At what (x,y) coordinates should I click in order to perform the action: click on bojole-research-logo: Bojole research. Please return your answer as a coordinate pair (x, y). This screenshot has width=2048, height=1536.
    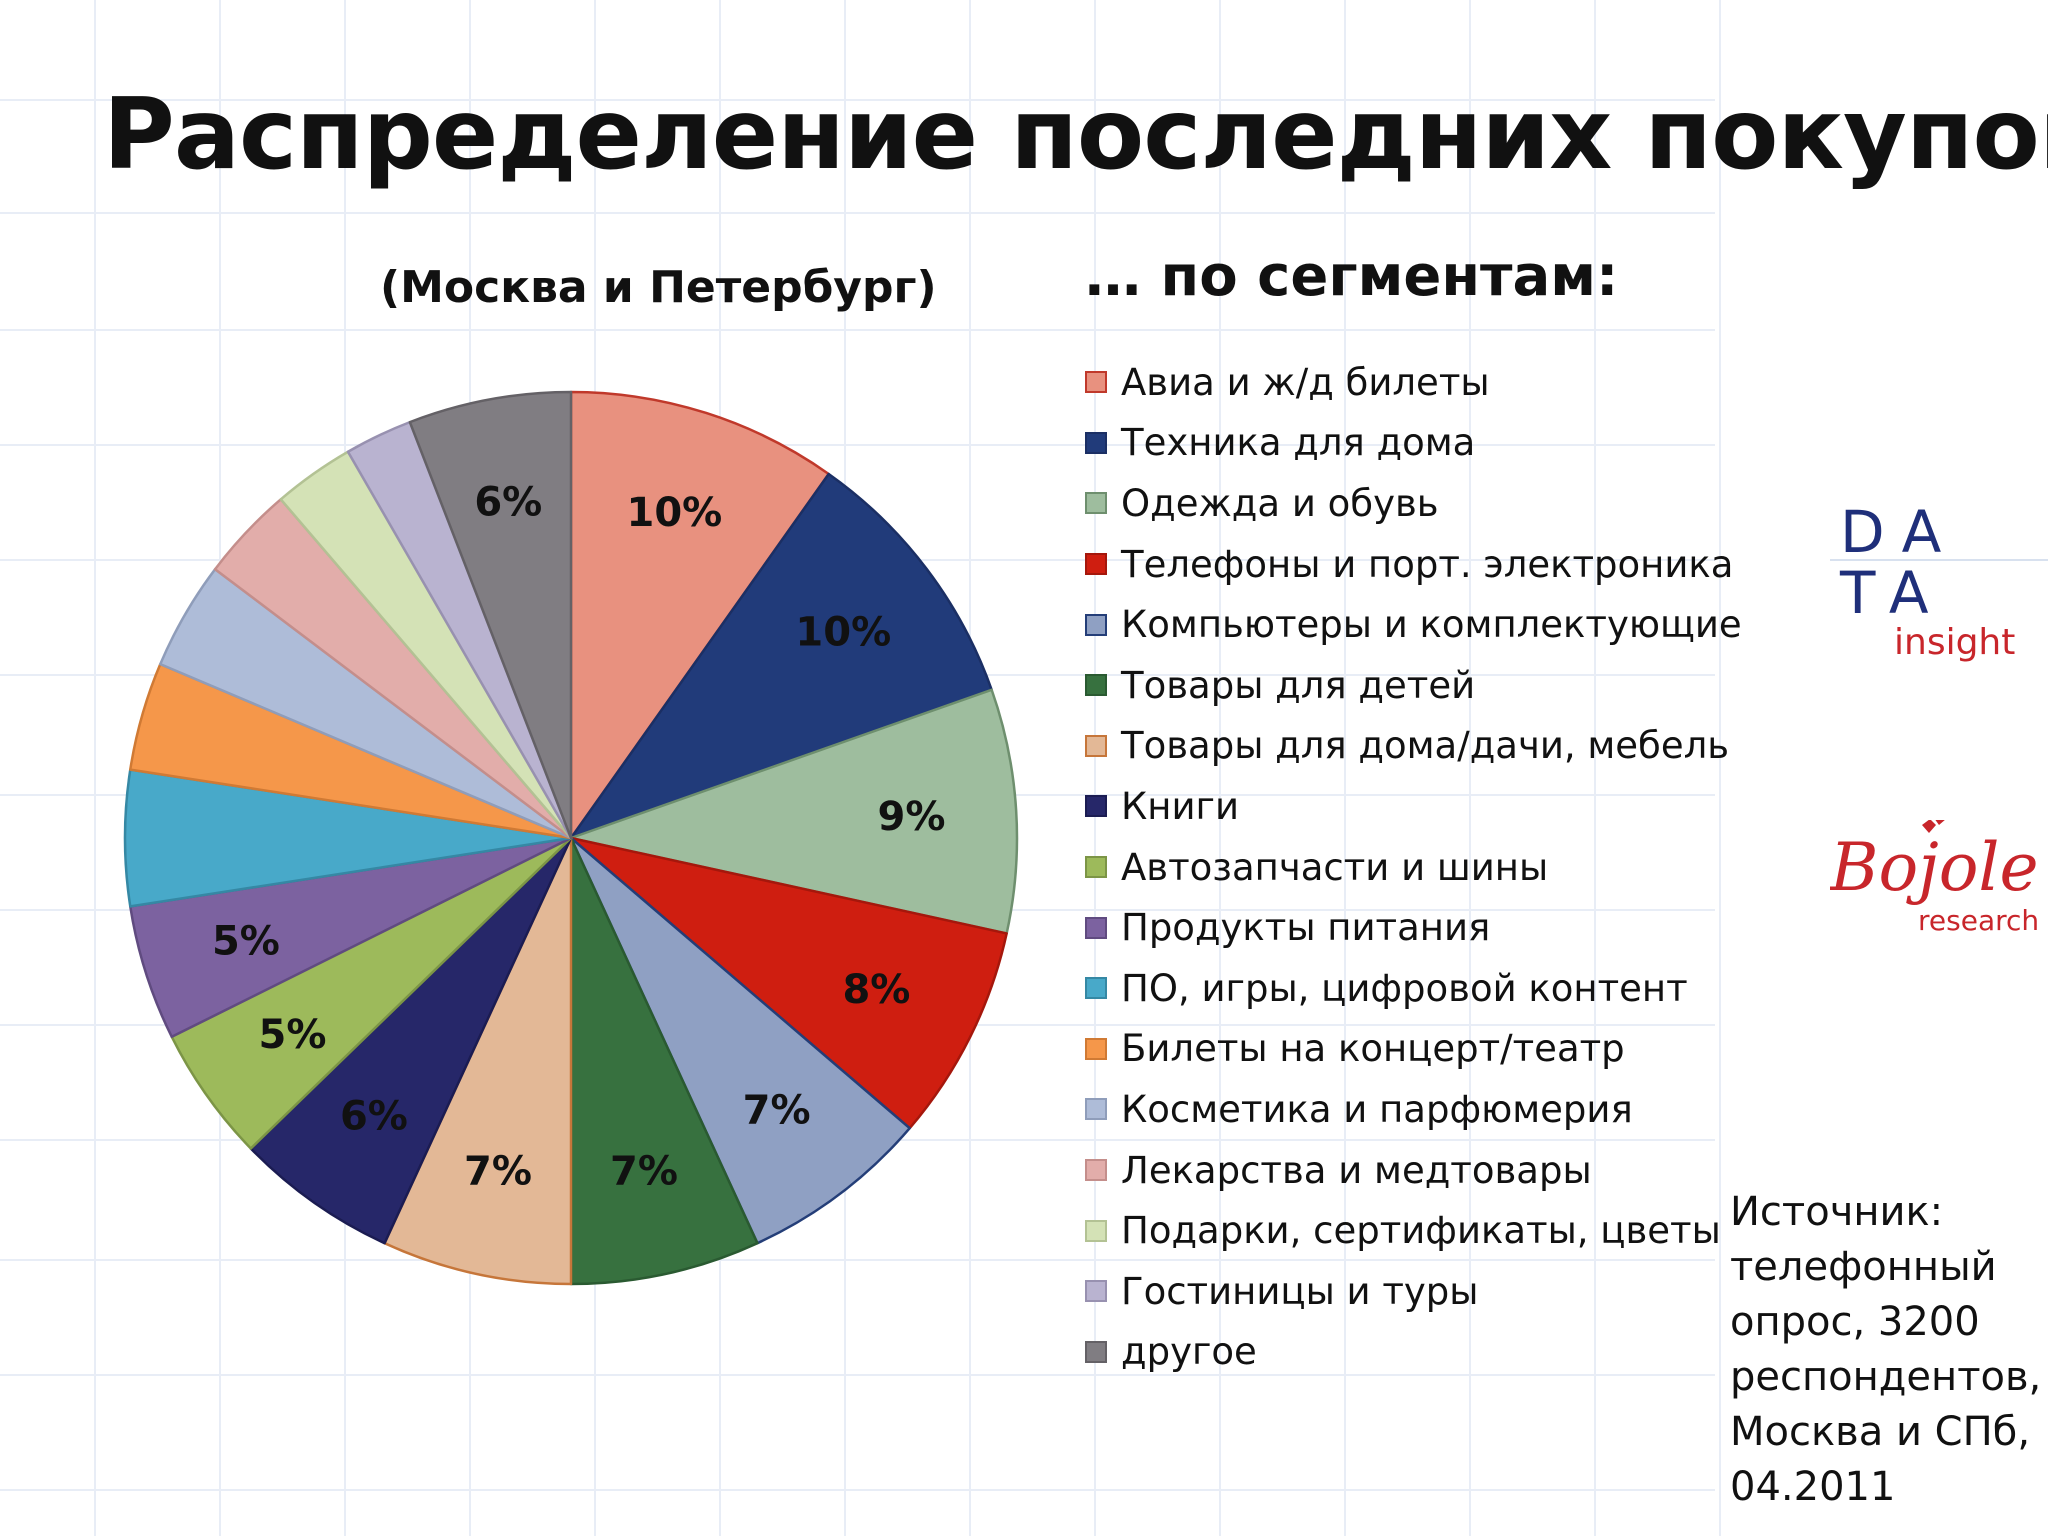
    Looking at the image, I should click on (1934, 878).